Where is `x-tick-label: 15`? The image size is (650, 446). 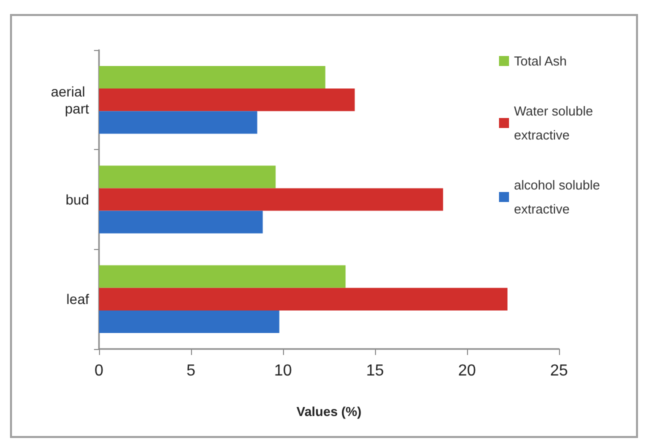
x-tick-label: 15 is located at coordinates (375, 371).